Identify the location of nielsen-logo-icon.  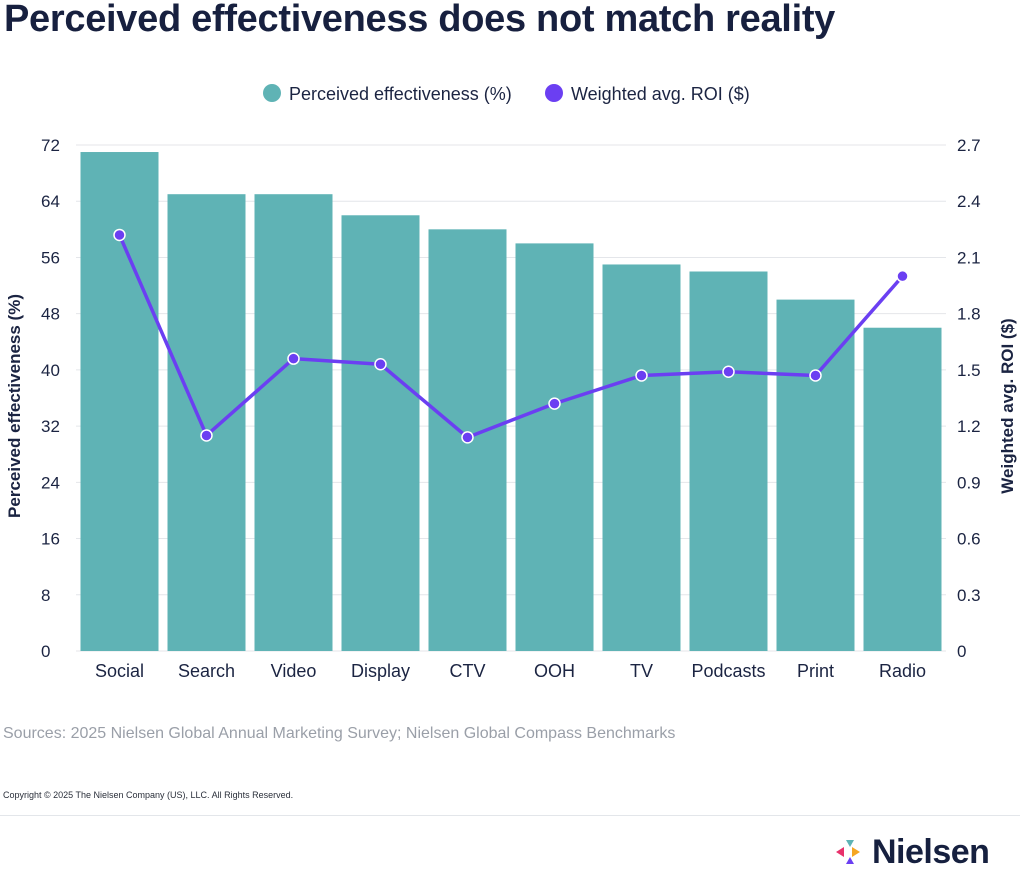
(848, 852).